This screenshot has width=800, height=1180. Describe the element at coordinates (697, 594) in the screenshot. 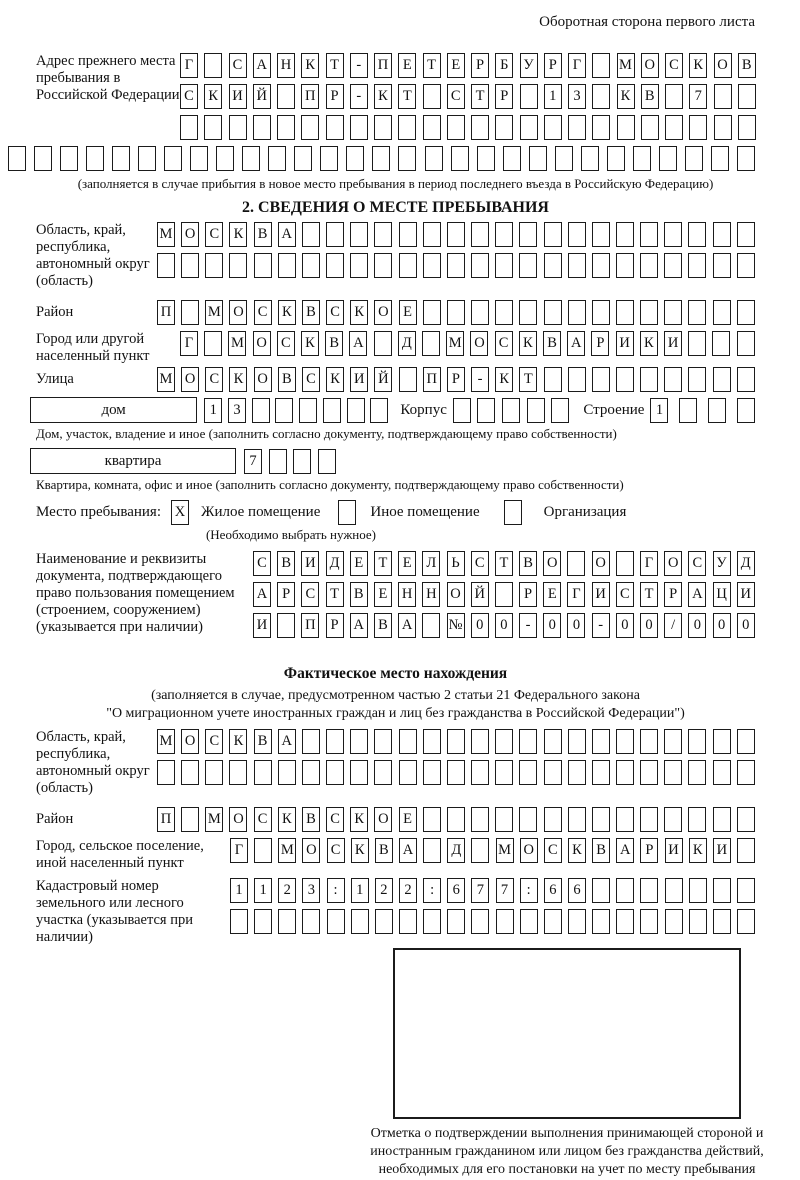

I see `char-box: А` at that location.